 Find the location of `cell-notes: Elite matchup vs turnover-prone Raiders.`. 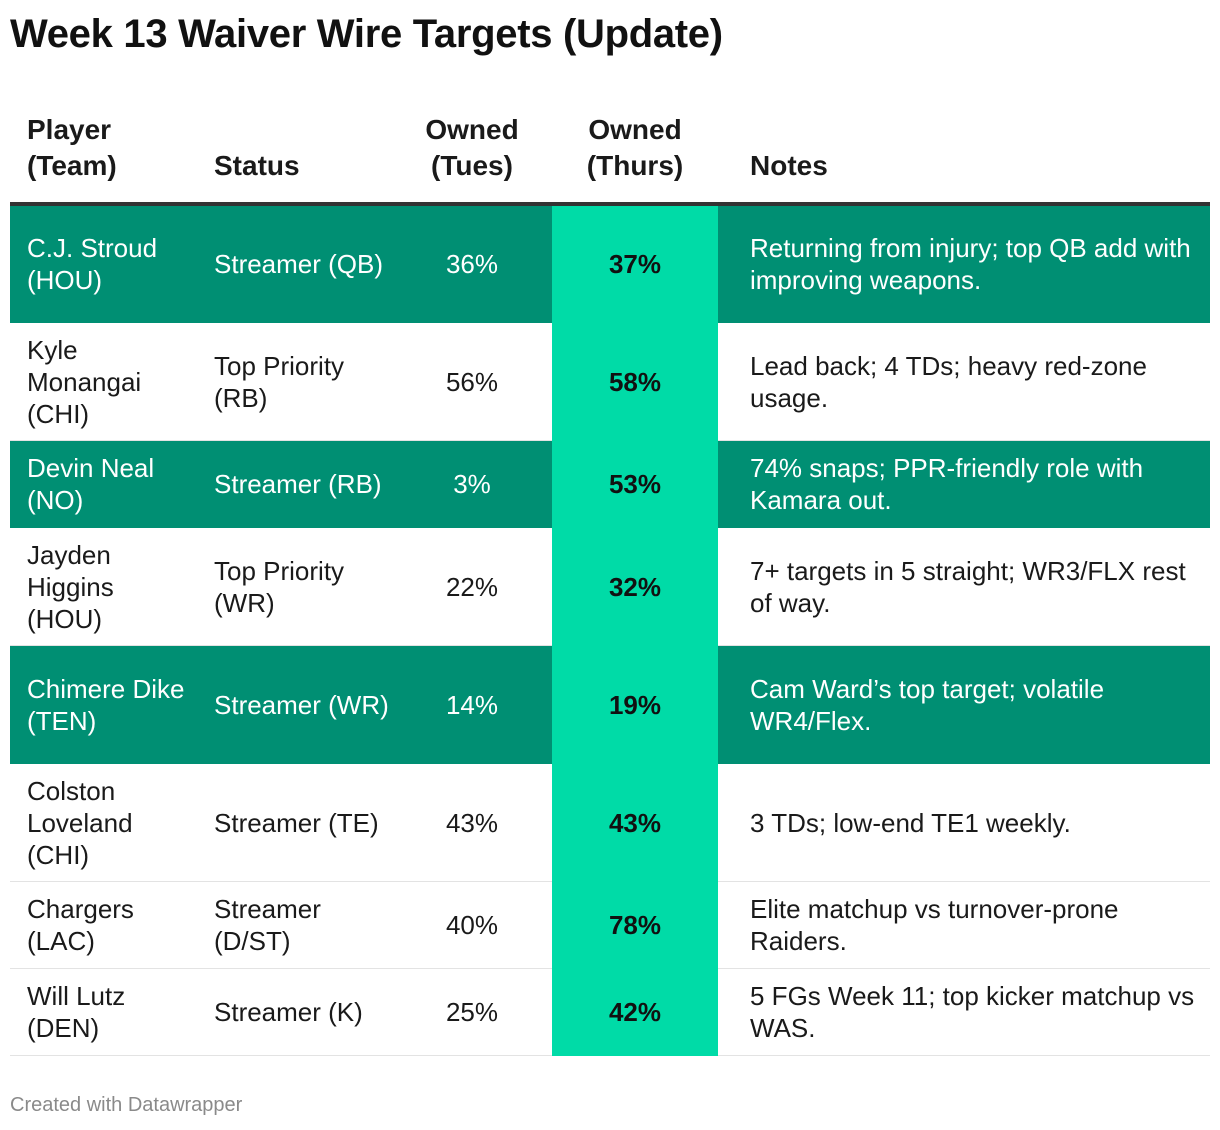

cell-notes: Elite matchup vs turnover-prone Raiders. is located at coordinates (934, 925).